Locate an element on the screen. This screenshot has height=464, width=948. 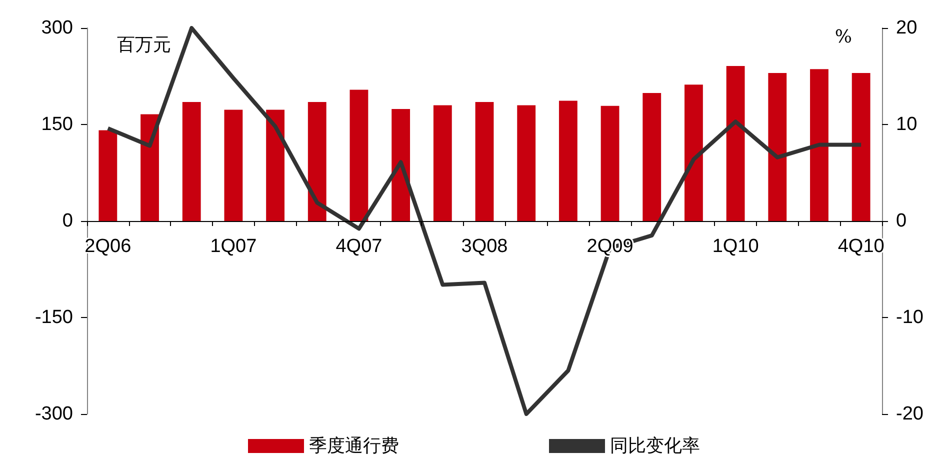
y-tick-label: -300 is located at coordinates (53, 414).